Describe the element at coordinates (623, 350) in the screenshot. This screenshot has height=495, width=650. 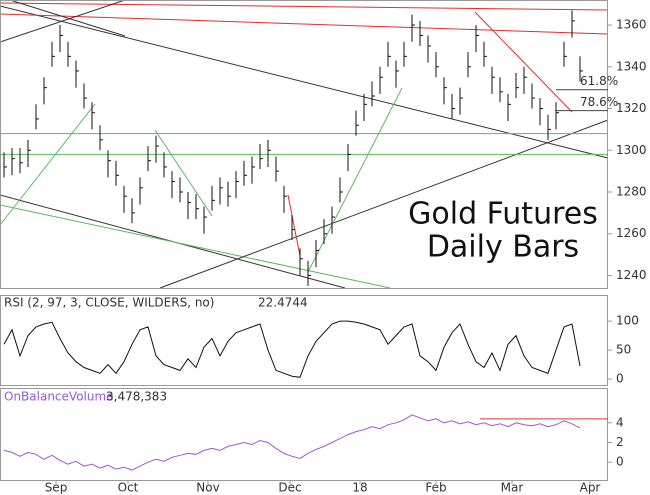
I see `y-tick-label: 50` at that location.